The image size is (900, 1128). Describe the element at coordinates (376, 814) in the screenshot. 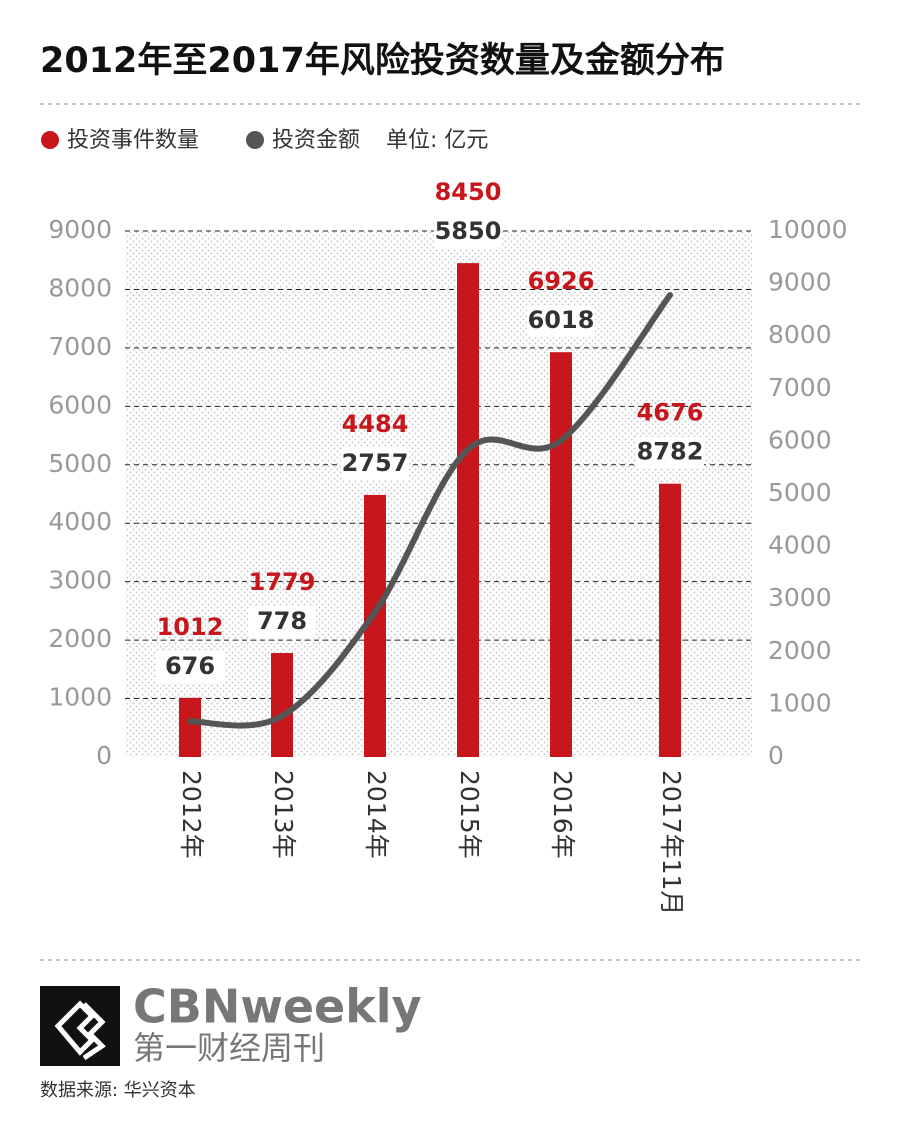

I see `x-tick-label: 2014年` at that location.